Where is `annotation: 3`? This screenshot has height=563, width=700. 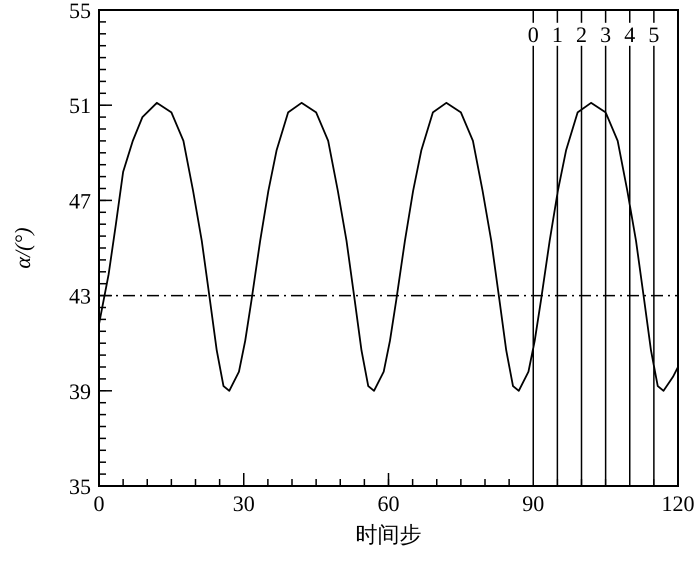
annotation: 3 is located at coordinates (605, 34).